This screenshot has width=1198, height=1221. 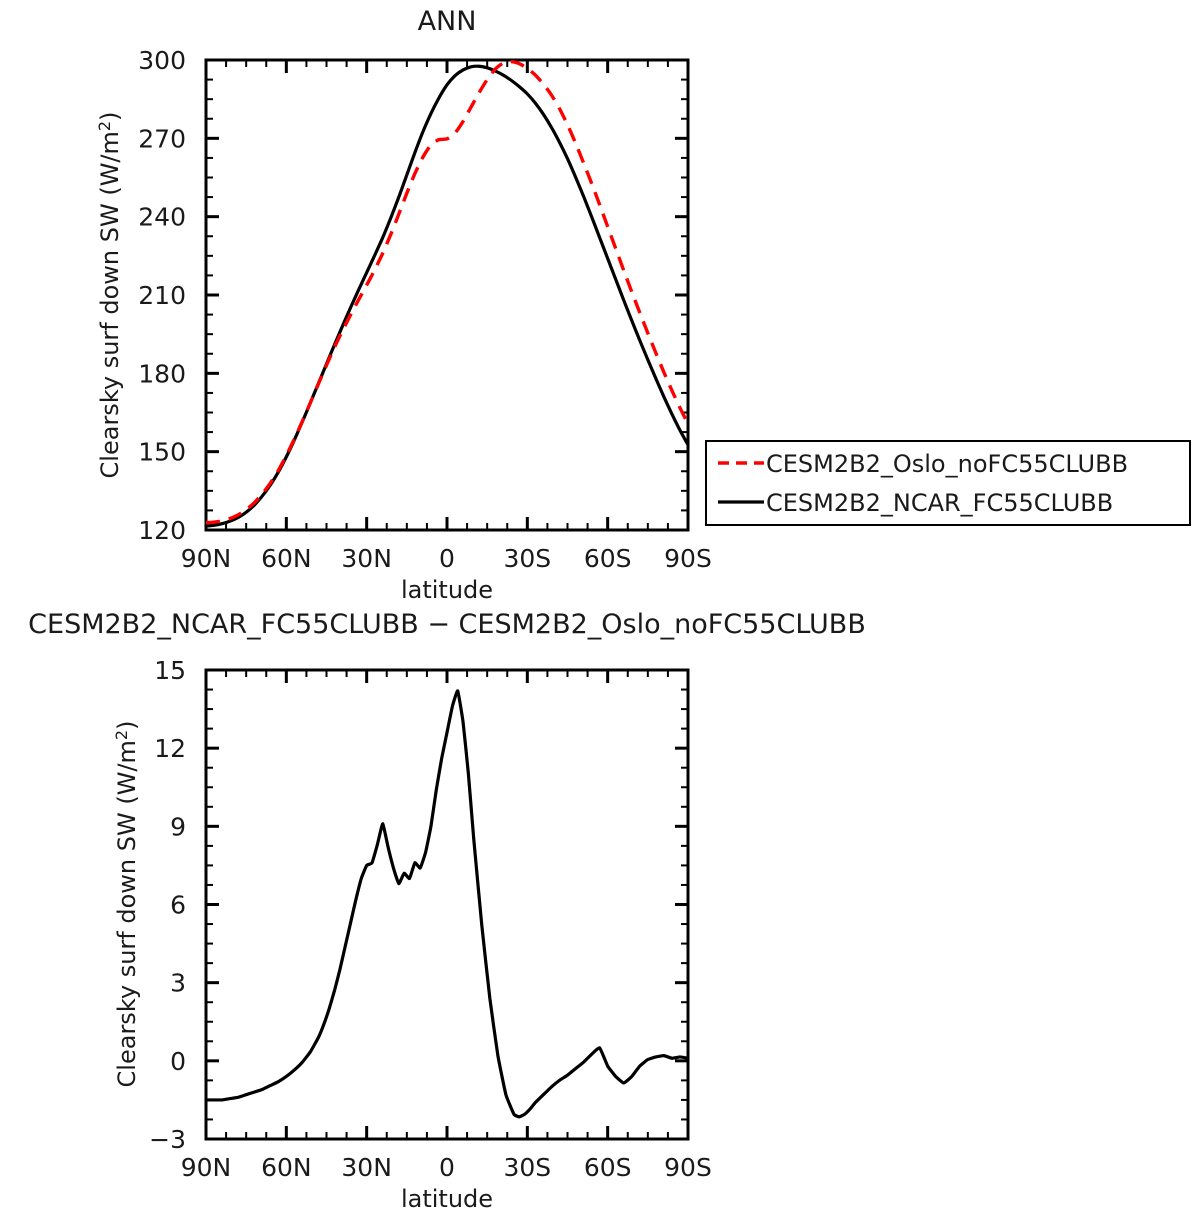 I want to click on top-panel-xtick-labels: 90N 60N 30N 0 30S 60S 90S, so click(x=446, y=558).